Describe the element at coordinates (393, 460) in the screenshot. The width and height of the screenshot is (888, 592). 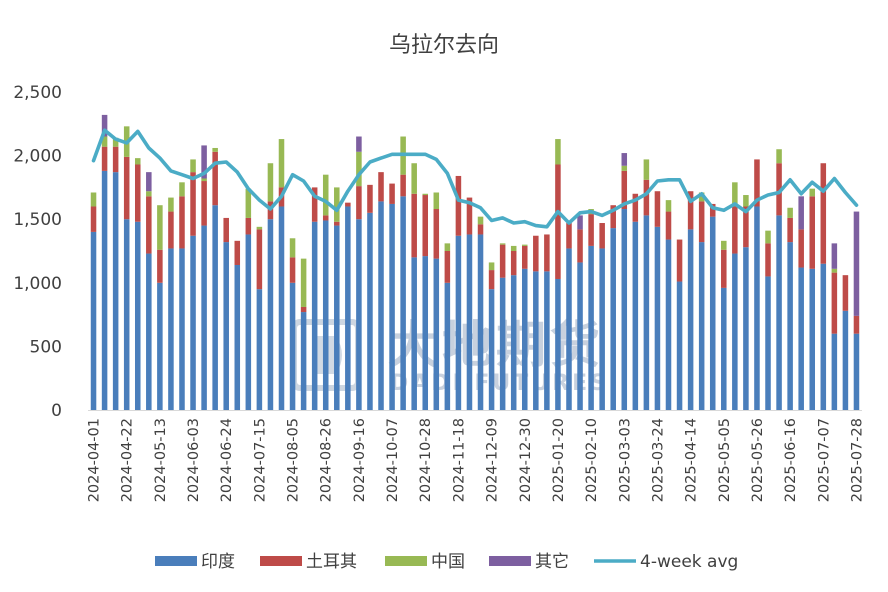
I see `x-tick-label: 2024-10-07` at that location.